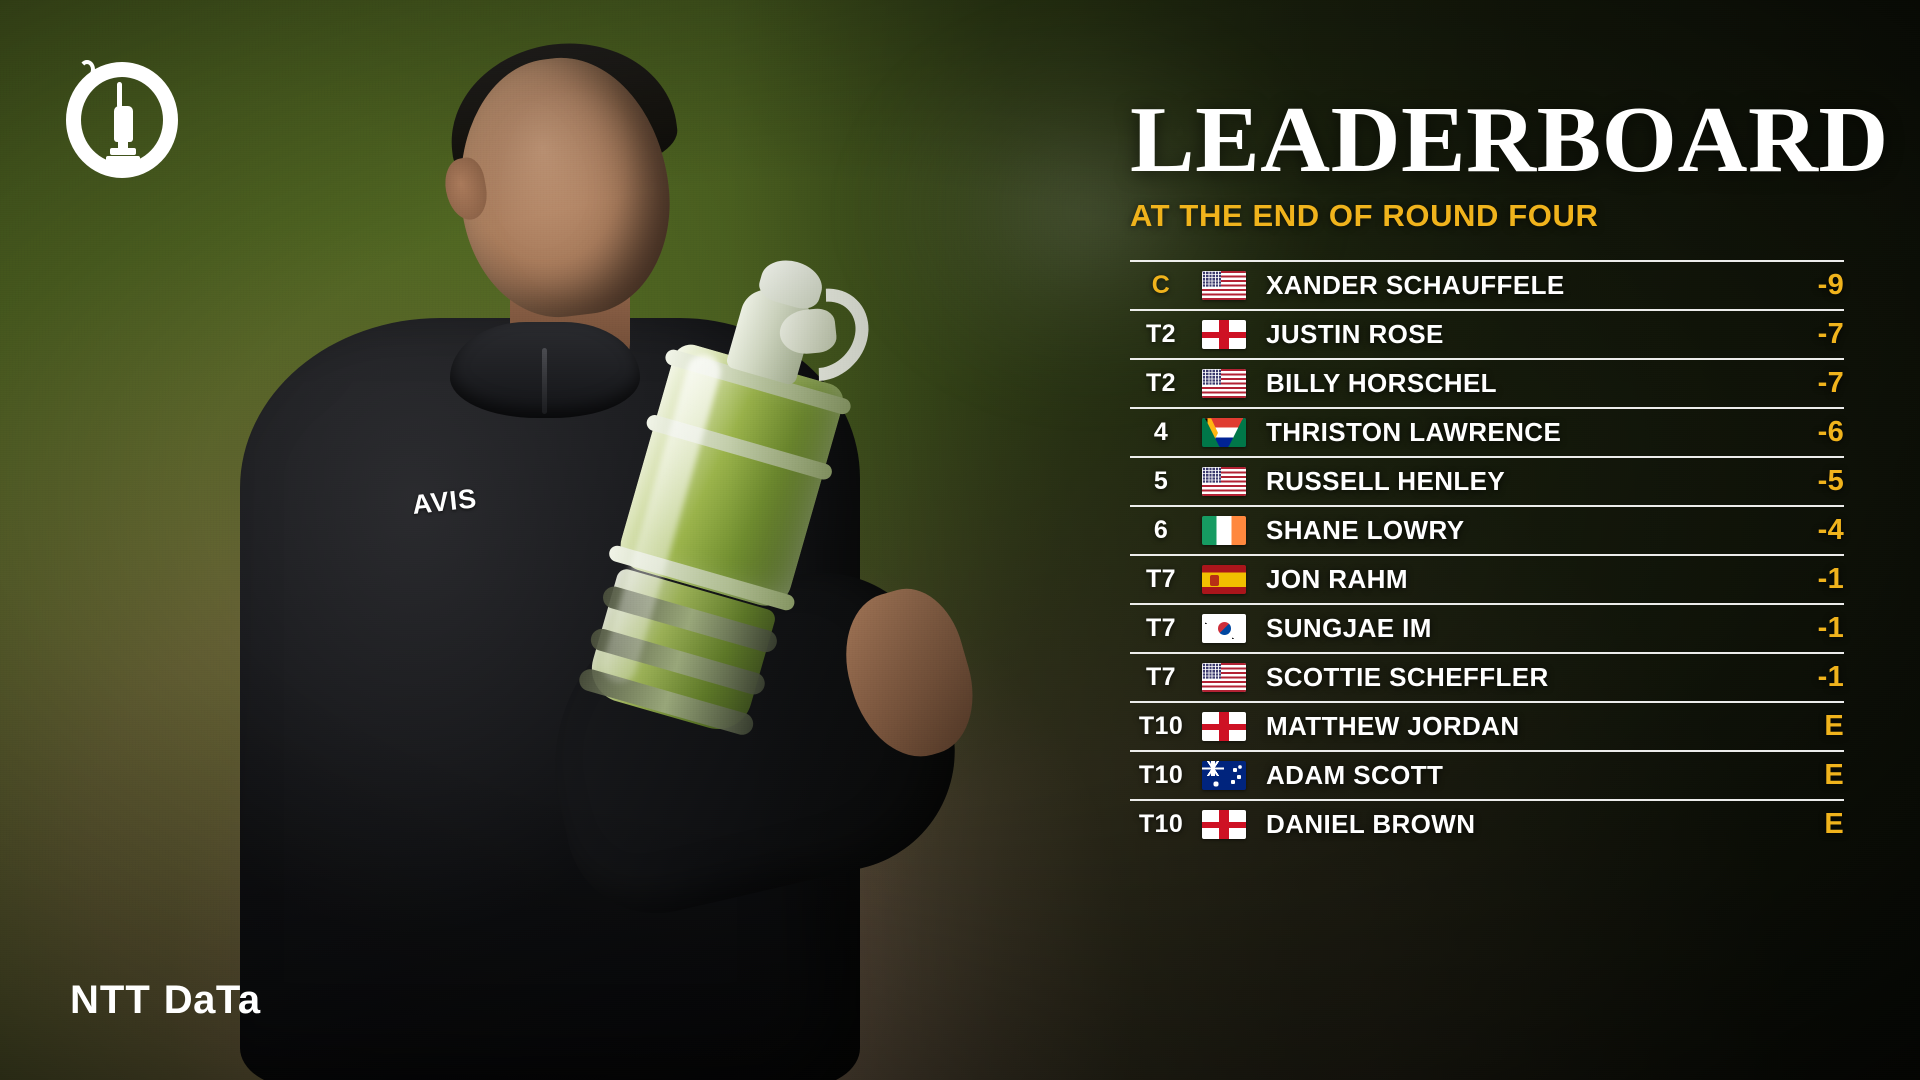 The width and height of the screenshot is (1920, 1080). What do you see at coordinates (1210, 433) in the screenshot?
I see `flag-rsa-wedge` at bounding box center [1210, 433].